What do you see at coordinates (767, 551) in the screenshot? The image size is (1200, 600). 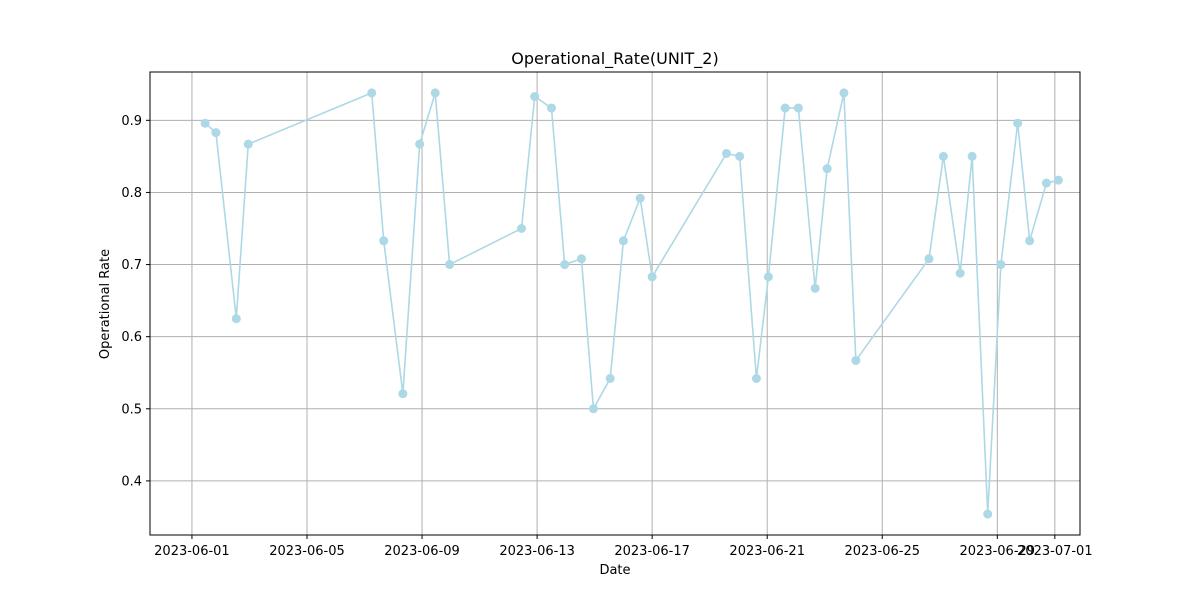 I see `x-tick-label: 2023-06-21` at bounding box center [767, 551].